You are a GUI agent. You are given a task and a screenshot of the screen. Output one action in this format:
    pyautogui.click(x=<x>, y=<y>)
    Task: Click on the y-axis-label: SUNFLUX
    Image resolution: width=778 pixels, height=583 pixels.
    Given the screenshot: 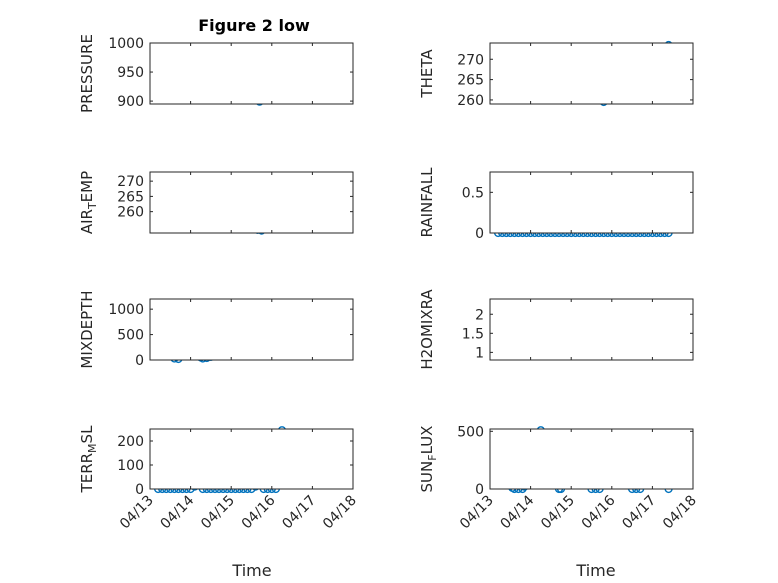 What is the action you would take?
    pyautogui.click(x=428, y=459)
    